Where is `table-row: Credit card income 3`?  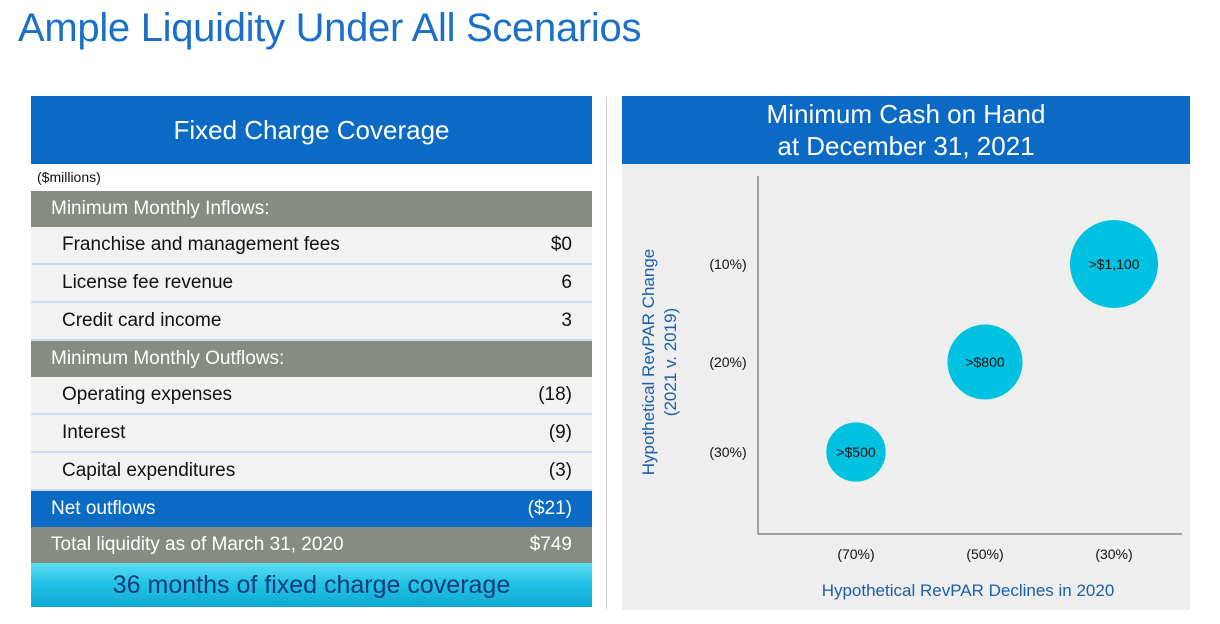
table-row: Credit card income 3 is located at coordinates (311, 322).